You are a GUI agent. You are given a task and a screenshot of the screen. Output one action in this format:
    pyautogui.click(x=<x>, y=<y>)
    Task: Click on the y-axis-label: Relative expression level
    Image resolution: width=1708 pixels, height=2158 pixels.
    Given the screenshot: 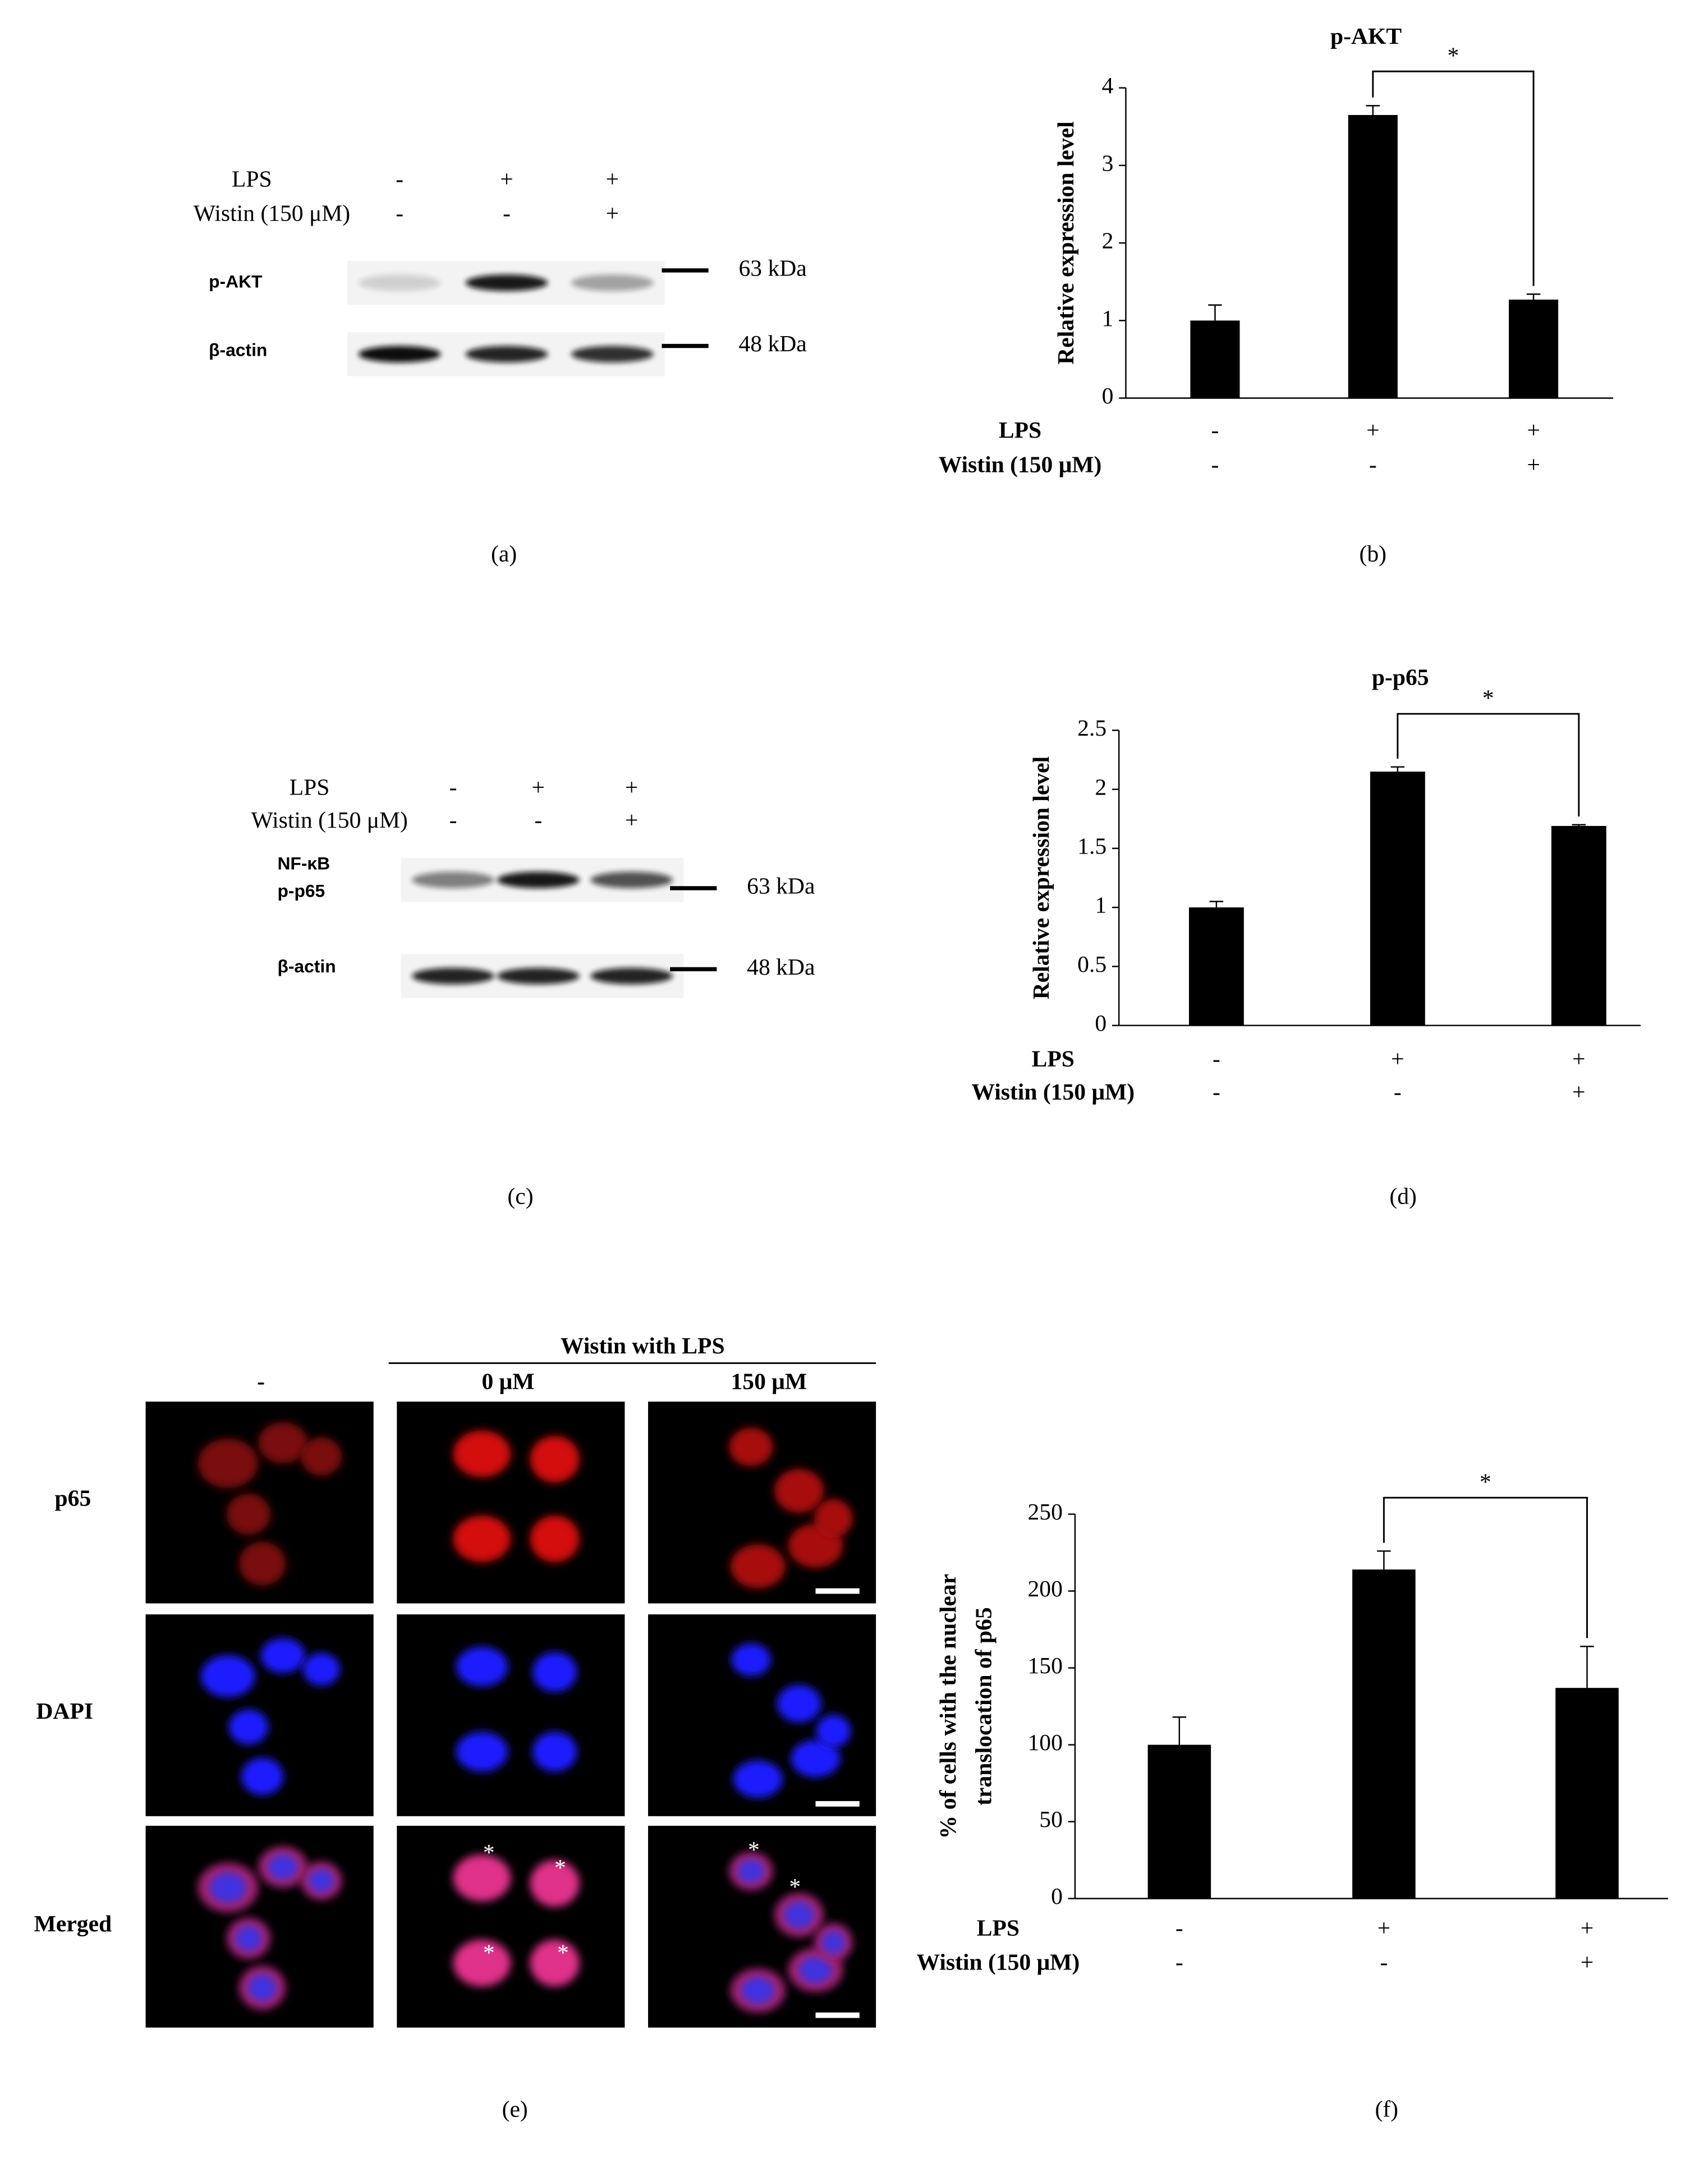 What is the action you would take?
    pyautogui.click(x=1041, y=877)
    